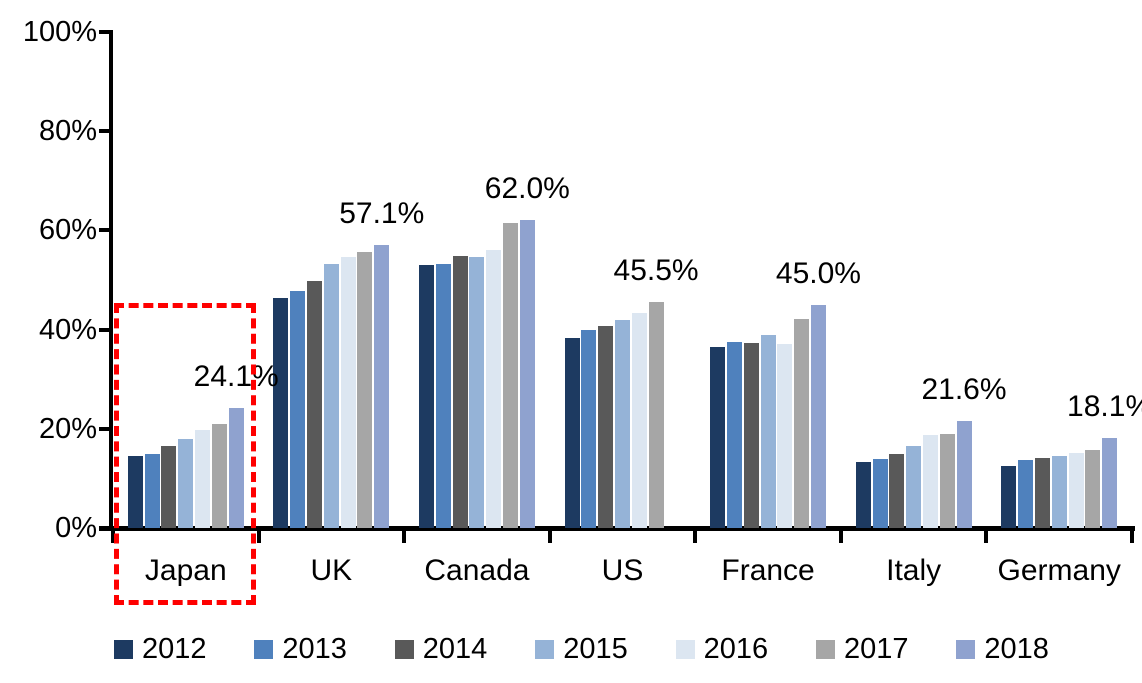 The image size is (1142, 683). Describe the element at coordinates (656, 271) in the screenshot. I see `data-label-us: 45.5%` at that location.